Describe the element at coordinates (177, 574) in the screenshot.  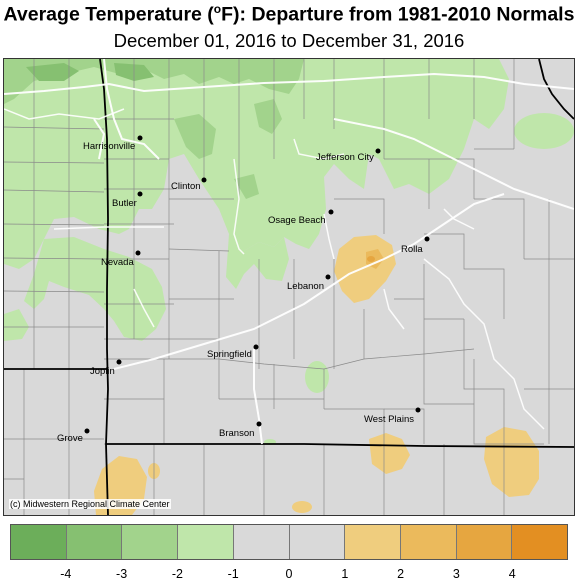
I see `legend-tick-label: -2` at that location.